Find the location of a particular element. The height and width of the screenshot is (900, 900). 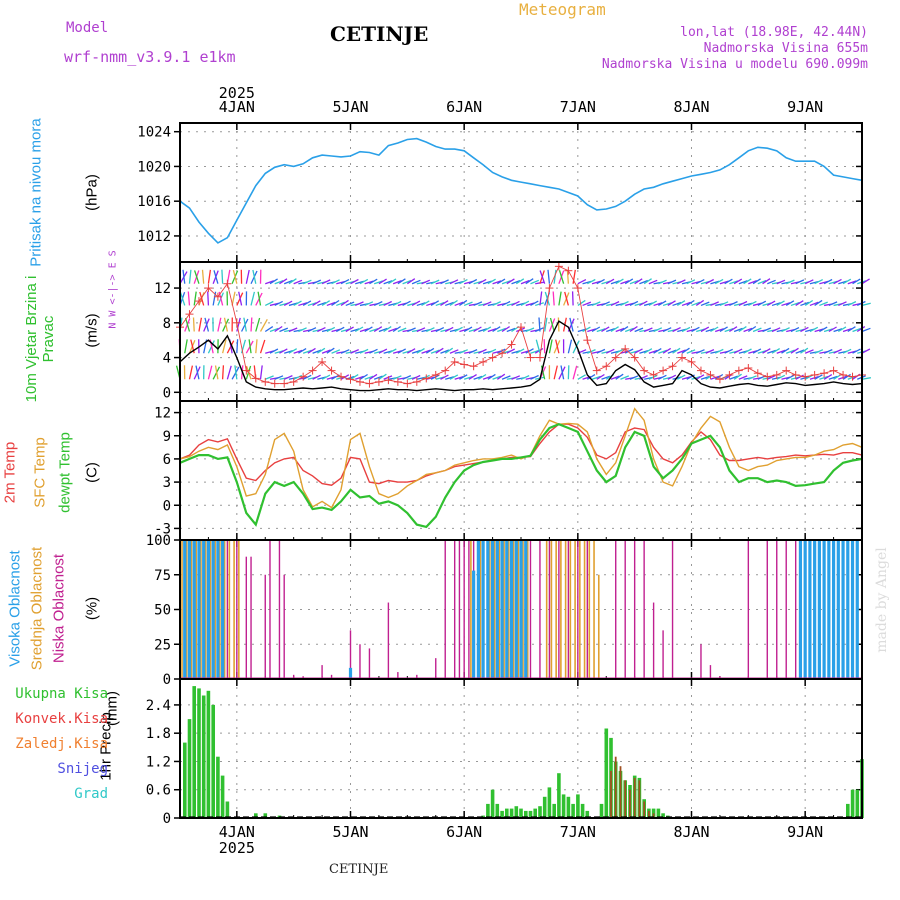

bottom-year-label: 2025 is located at coordinates (237, 848).